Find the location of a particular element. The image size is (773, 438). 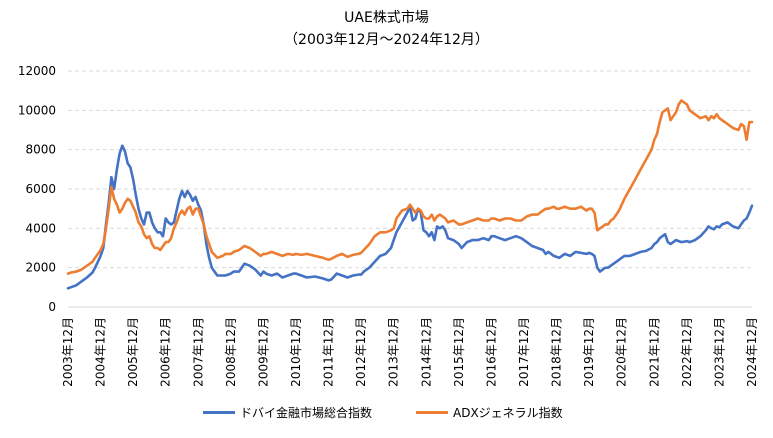

x-tick-label: 2021年12月 is located at coordinates (654, 352).